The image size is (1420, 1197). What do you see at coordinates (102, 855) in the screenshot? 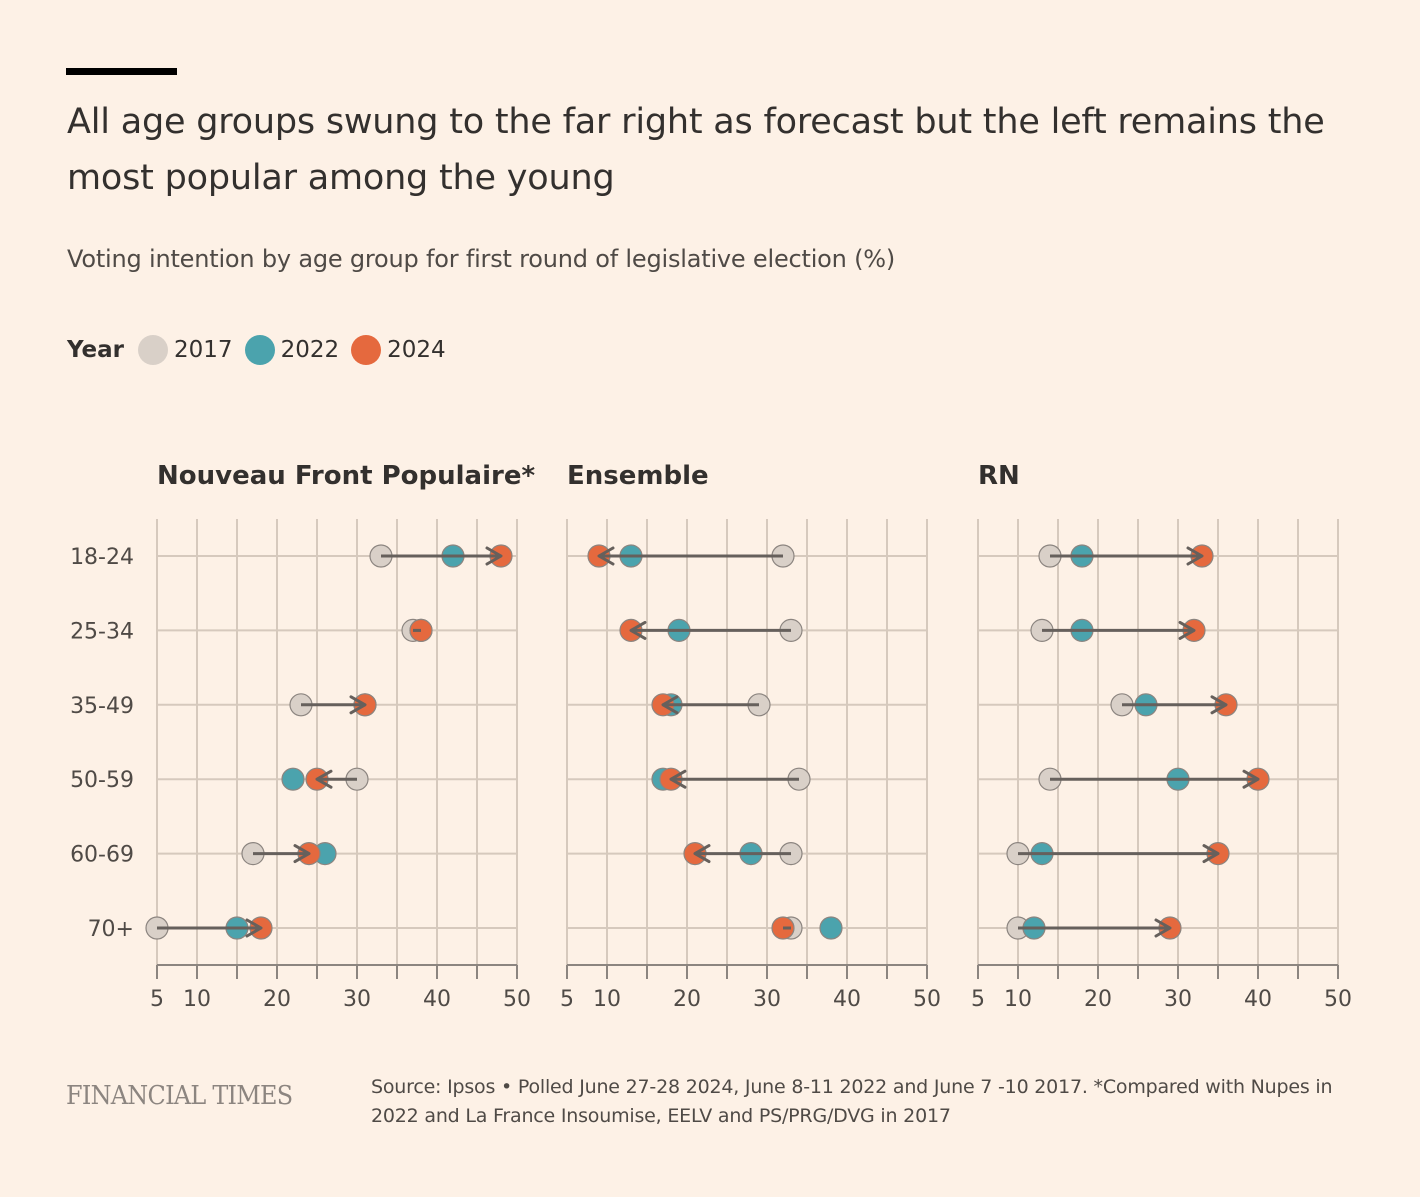
I see `y-category-label: 60-69` at bounding box center [102, 855].